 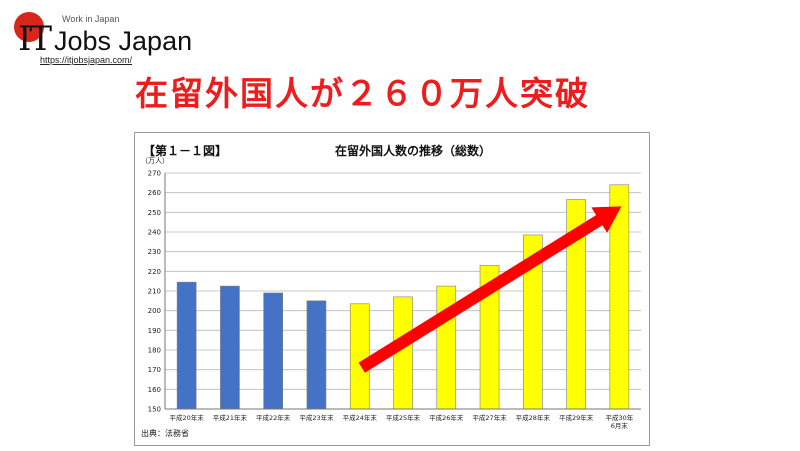 I want to click on logo-it-mark: IT, so click(x=35, y=39).